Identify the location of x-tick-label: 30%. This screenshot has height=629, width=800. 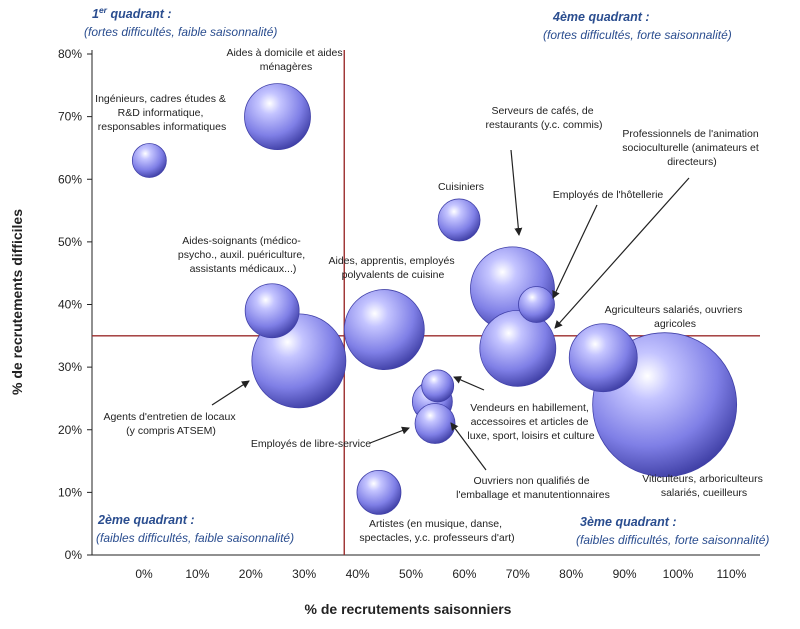
(304, 574).